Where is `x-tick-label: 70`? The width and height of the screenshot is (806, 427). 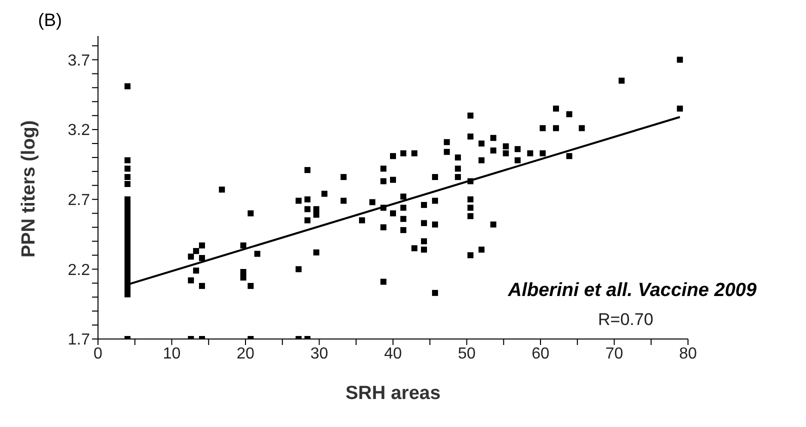 x-tick-label: 70 is located at coordinates (614, 353).